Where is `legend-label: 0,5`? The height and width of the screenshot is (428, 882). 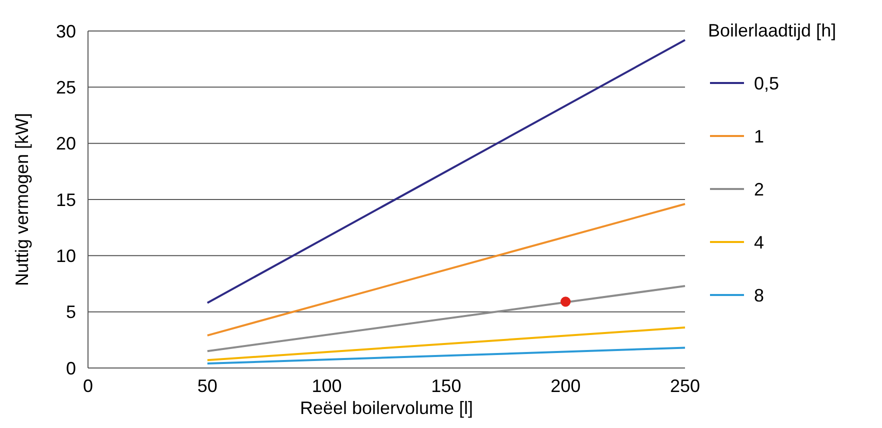 legend-label: 0,5 is located at coordinates (767, 83).